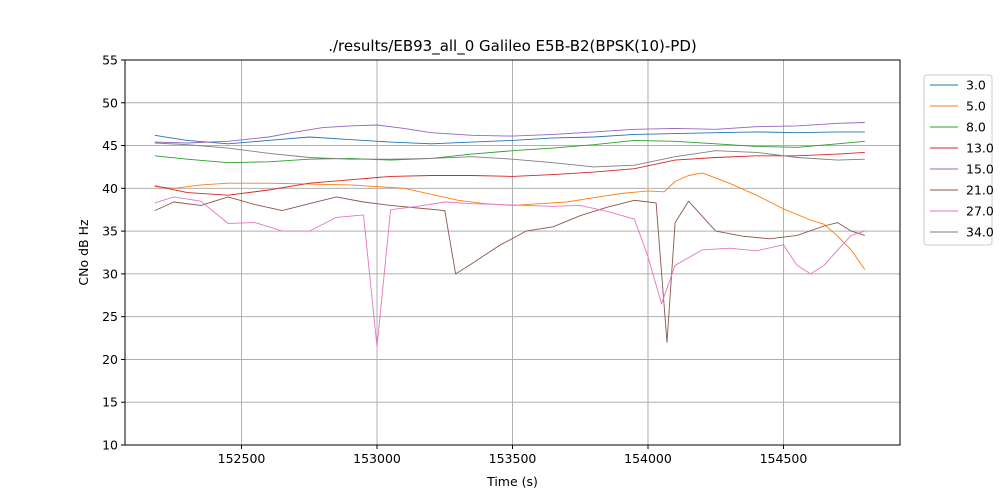 The image size is (1000, 504). What do you see at coordinates (110, 402) in the screenshot?
I see `y-tick-label: 15` at bounding box center [110, 402].